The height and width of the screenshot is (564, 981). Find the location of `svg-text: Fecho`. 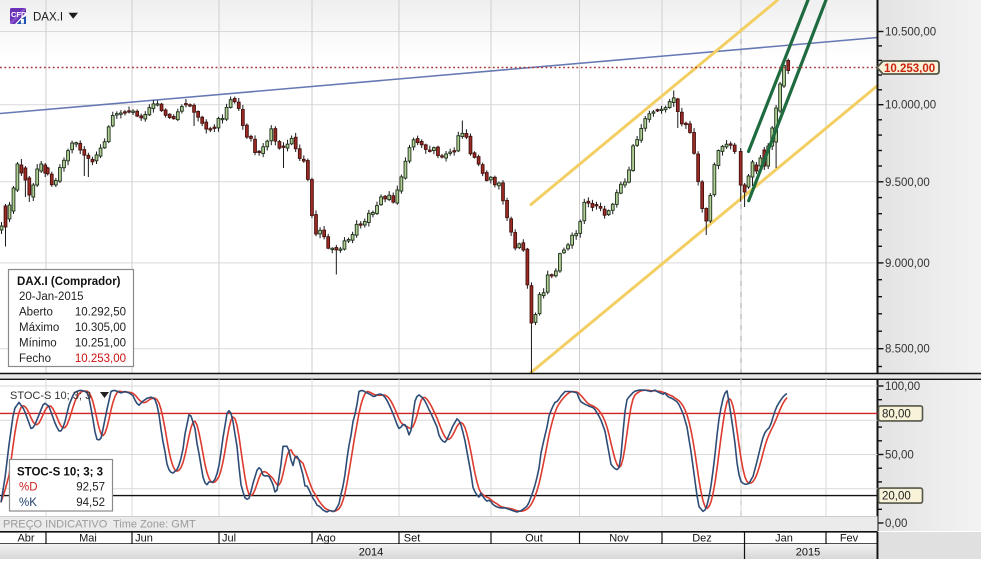

svg-text: Fecho is located at coordinates (35, 359).